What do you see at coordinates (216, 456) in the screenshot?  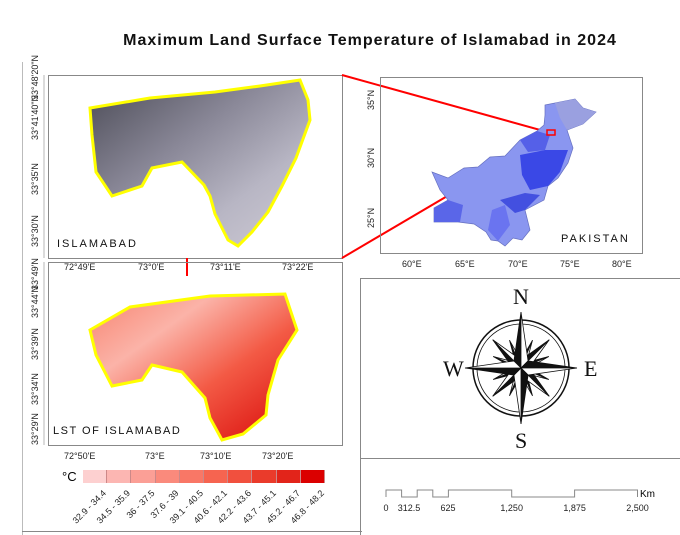 I see `lst-x-tick: 73°10'E` at bounding box center [216, 456].